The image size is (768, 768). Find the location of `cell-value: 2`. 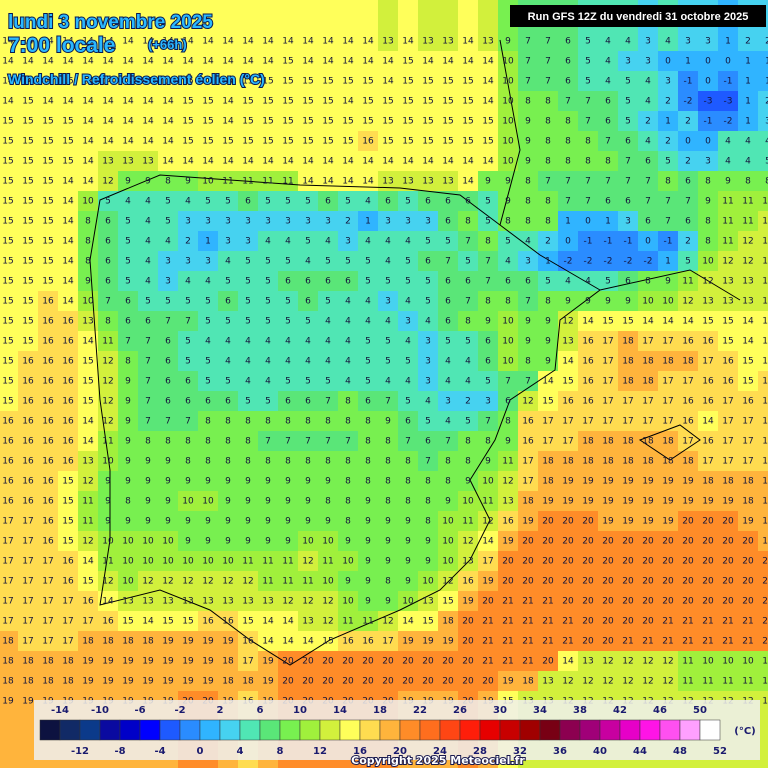

cell-value: 2 is located at coordinates (648, 122).